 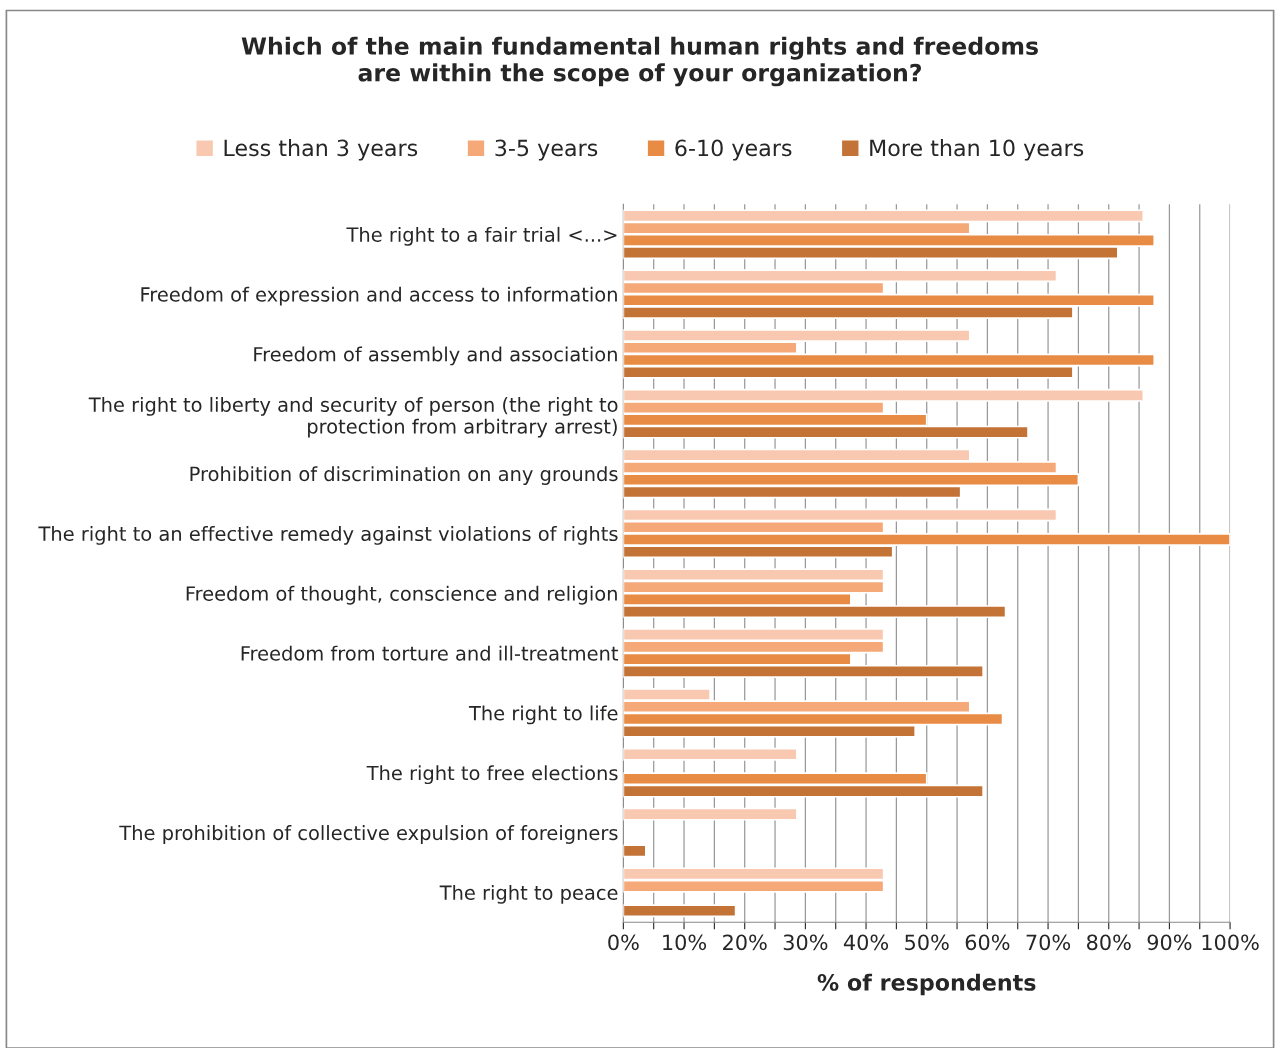 I want to click on legend-label: 6-10 years, so click(x=733, y=150).